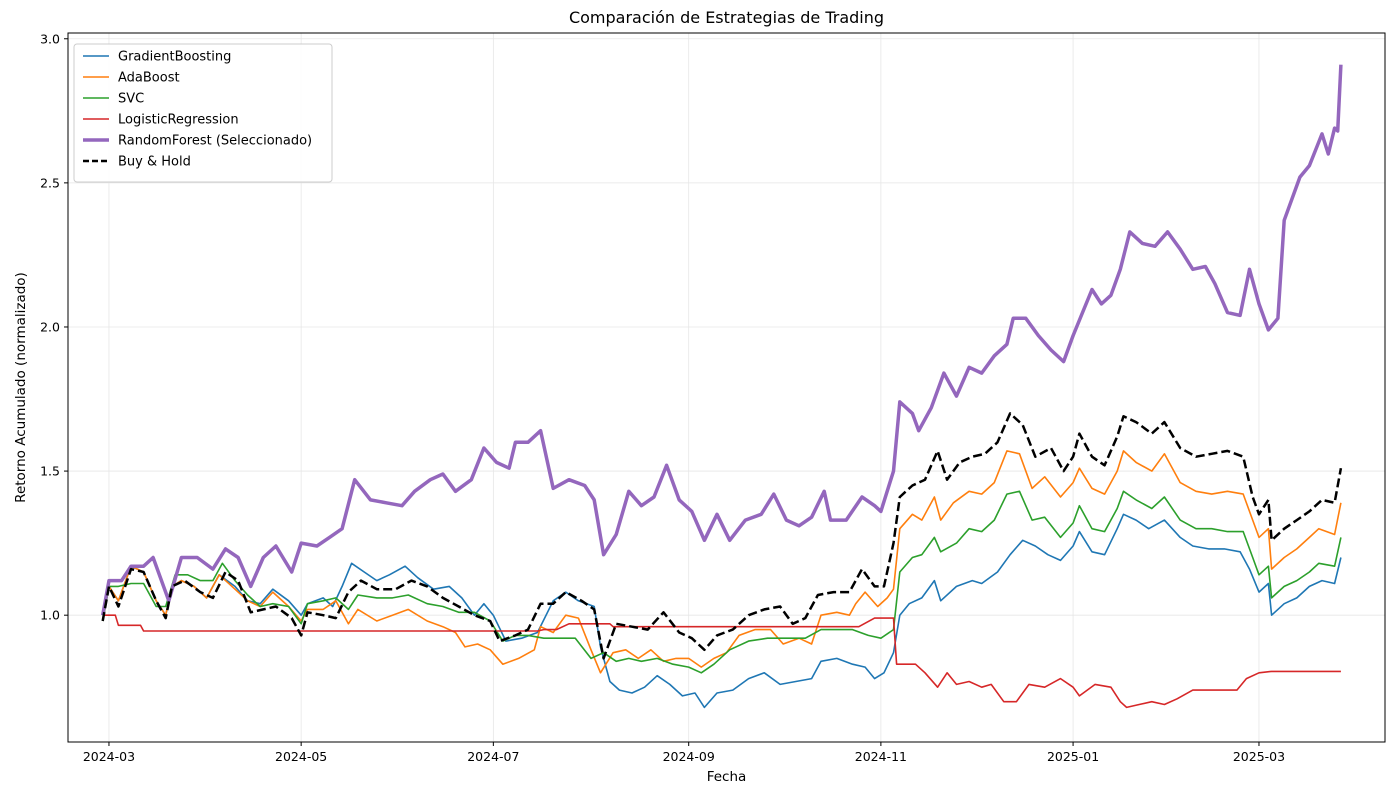 Image resolution: width=1400 pixels, height=800 pixels. What do you see at coordinates (174, 57) in the screenshot?
I see `legend-label: GradientBoosting` at bounding box center [174, 57].